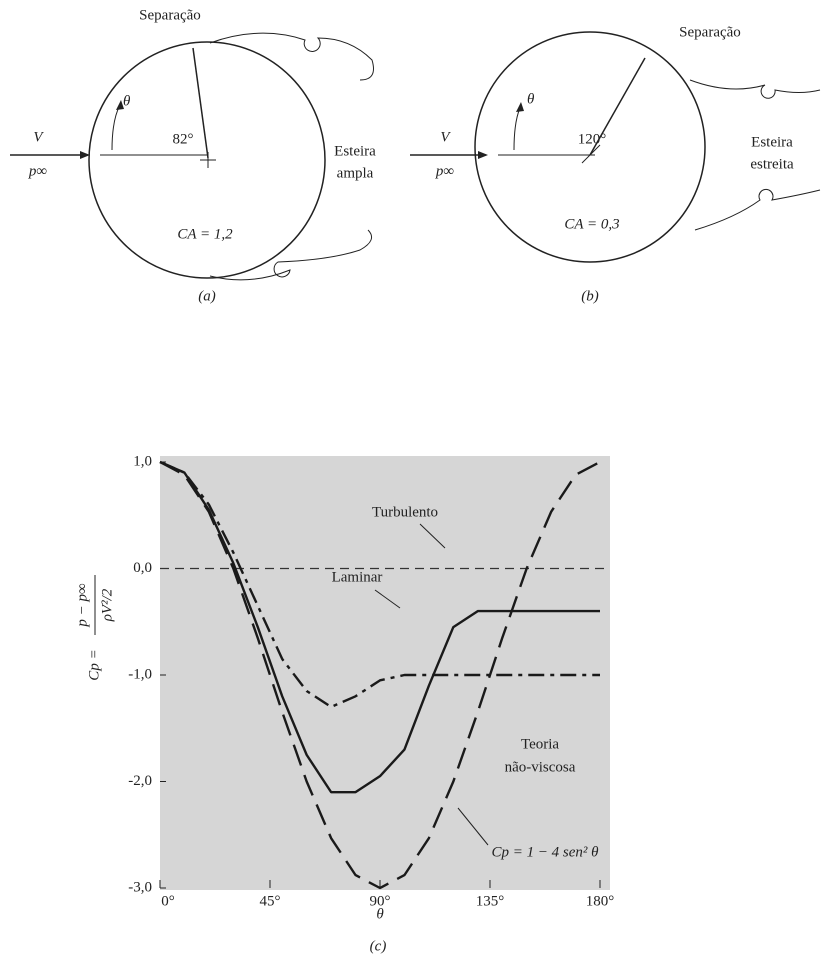  Describe the element at coordinates (82, 605) in the screenshot. I see `y-label-numerator: p − p∞` at that location.